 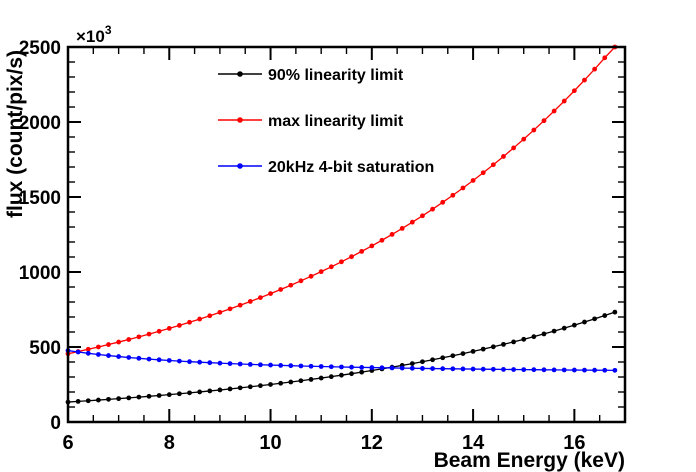 What do you see at coordinates (336, 121) in the screenshot?
I see `legend-label: max linearity limit` at bounding box center [336, 121].